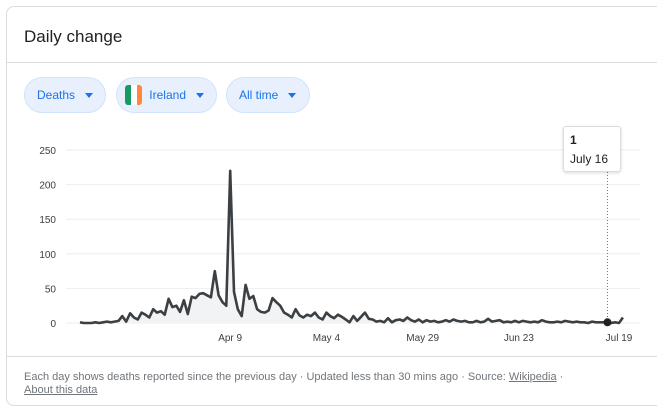  Describe the element at coordinates (331, 356) in the screenshot. I see `footer-divider` at that location.